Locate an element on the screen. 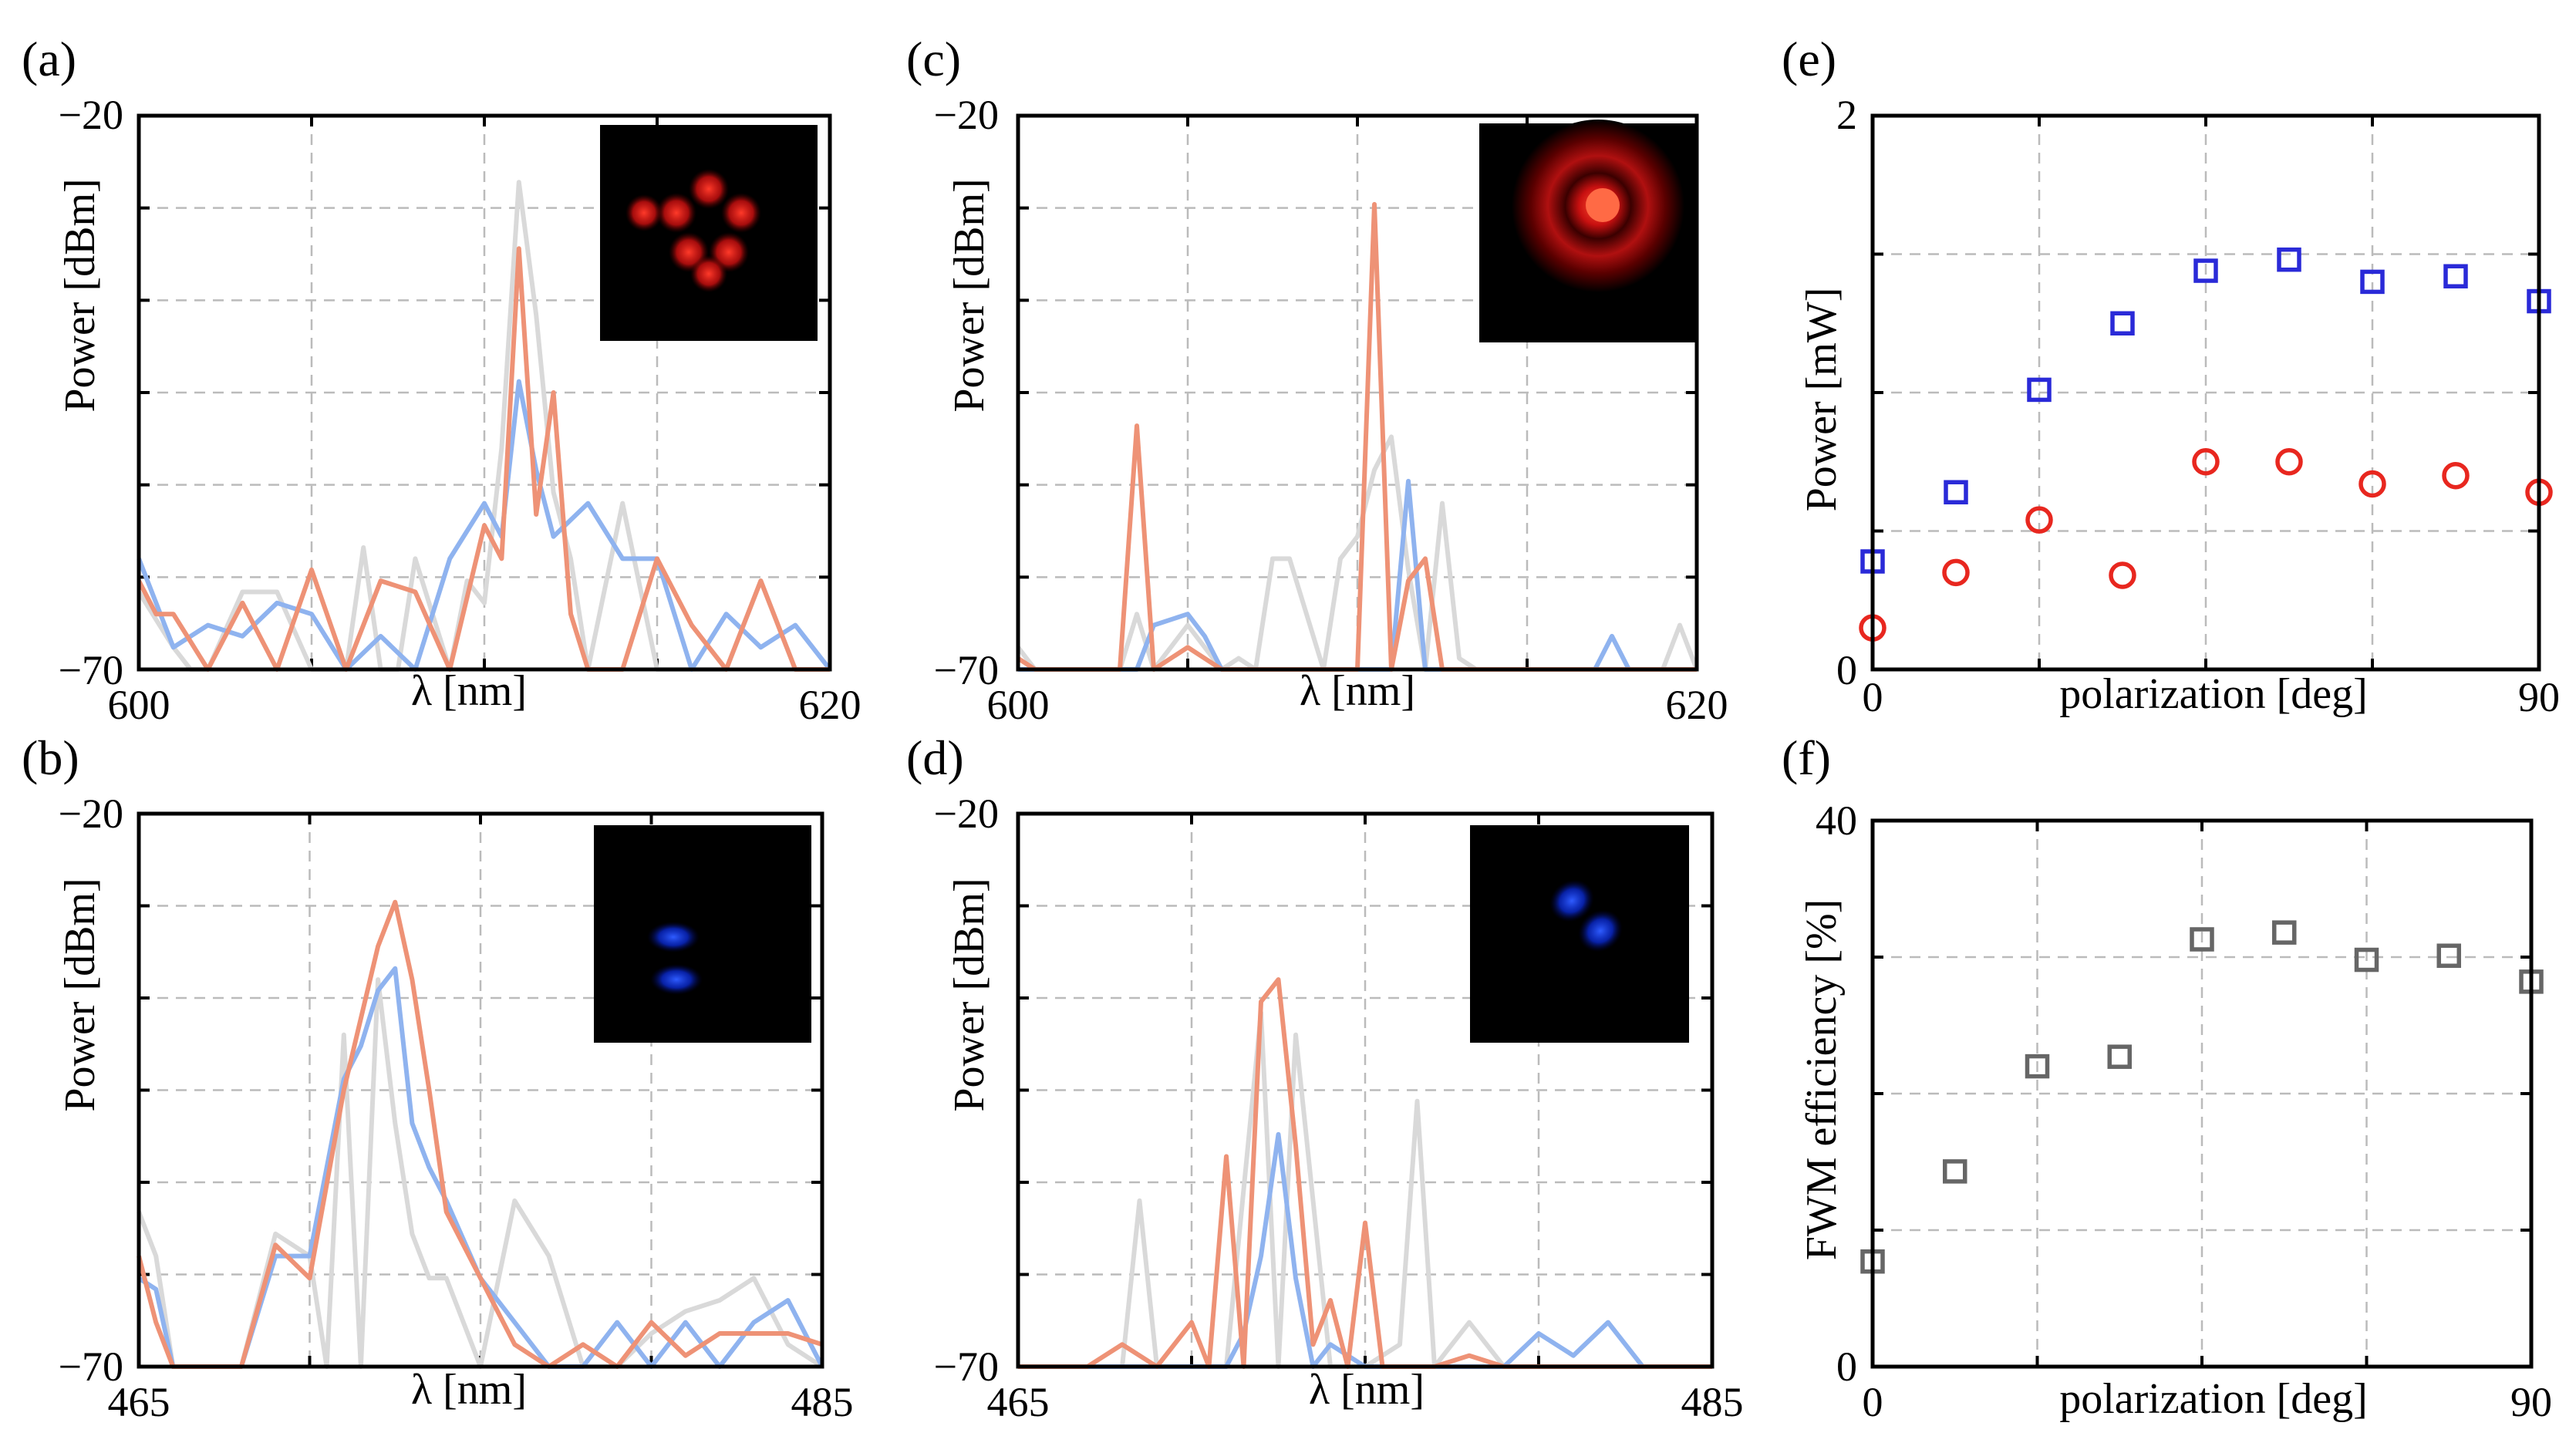 Image resolution: width=2576 pixels, height=1453 pixels. panel-d-ytick-top: −20 is located at coordinates (966, 814).